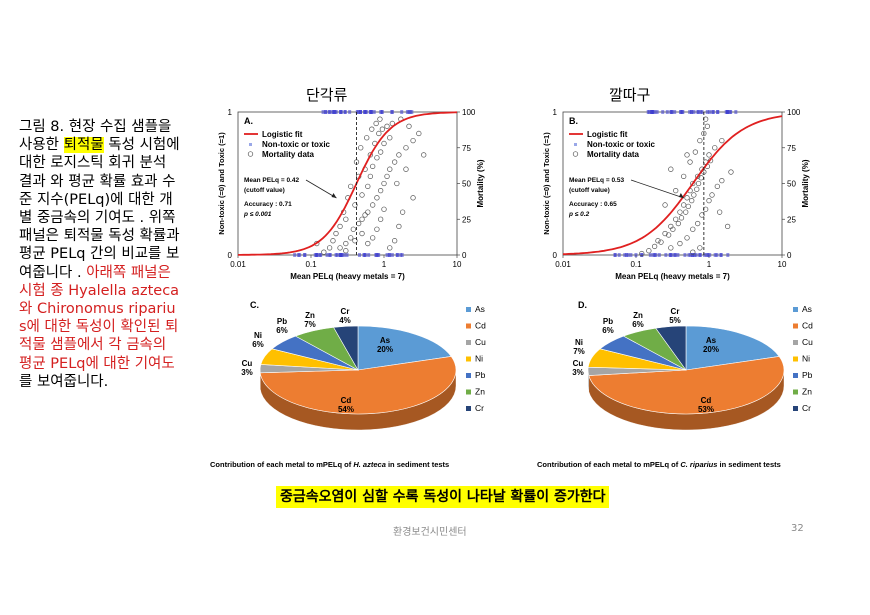 The image size is (870, 615). Describe the element at coordinates (805, 183) in the screenshot. I see `y-right-axis-label: Mortality (%)` at that location.